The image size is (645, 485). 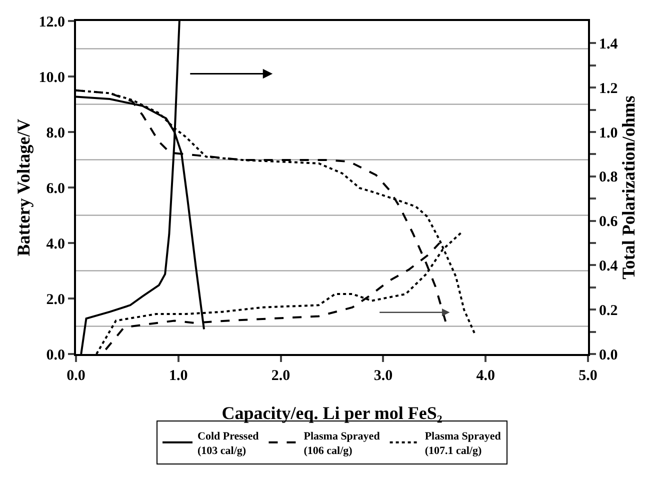 What do you see at coordinates (485, 376) in the screenshot?
I see `x-tick-label: 4.0` at bounding box center [485, 376].